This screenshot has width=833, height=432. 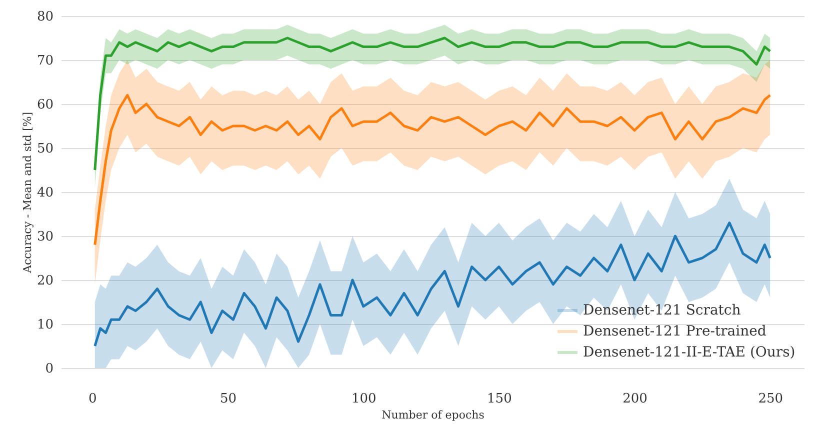 I want to click on y-tick-label: 70, so click(x=45, y=61).